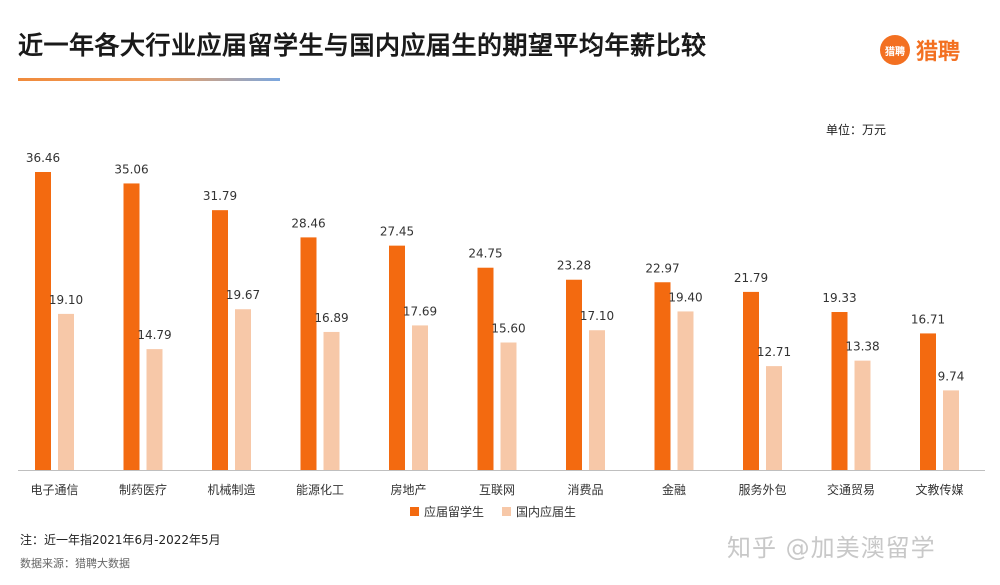 This screenshot has width=1000, height=585. I want to click on legend-label-overseas: 应届留学生, so click(454, 512).